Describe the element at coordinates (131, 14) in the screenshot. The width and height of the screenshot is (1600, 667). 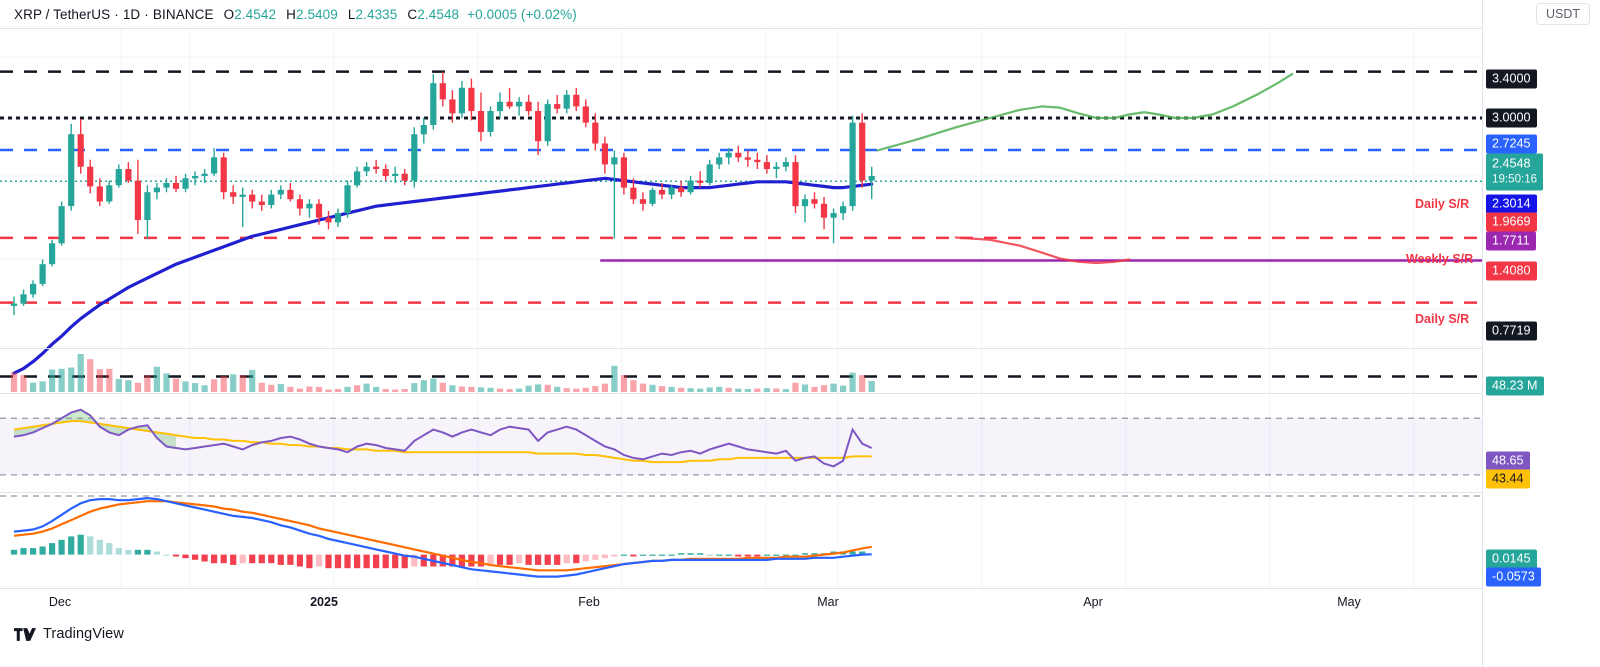
I see `interval-label: 1D` at that location.